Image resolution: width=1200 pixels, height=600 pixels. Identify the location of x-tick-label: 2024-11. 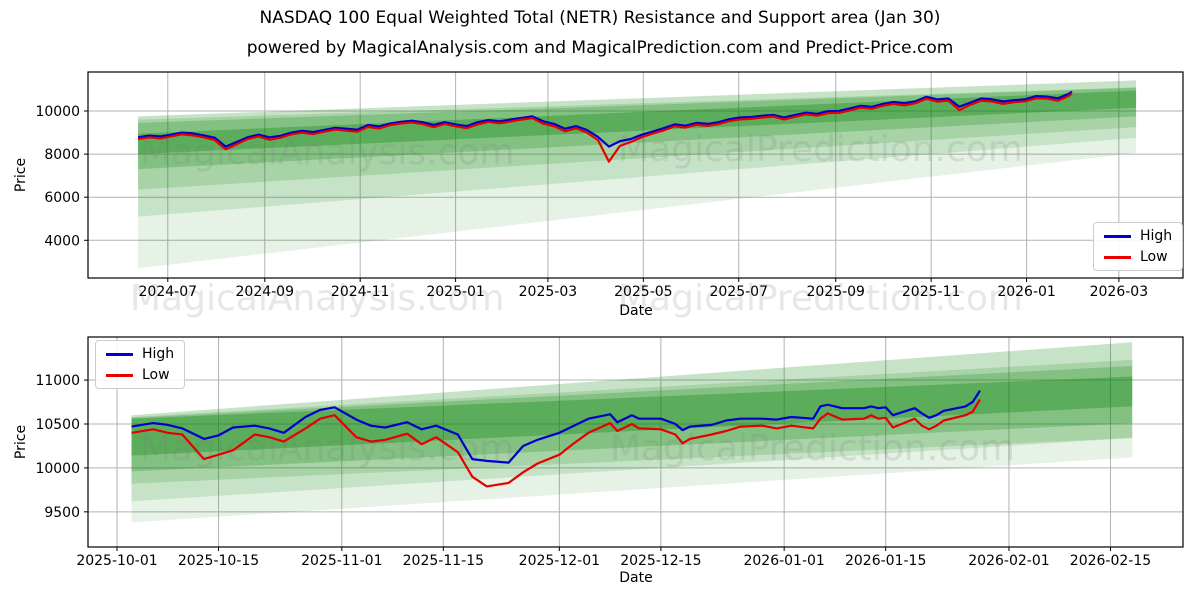
(360, 292).